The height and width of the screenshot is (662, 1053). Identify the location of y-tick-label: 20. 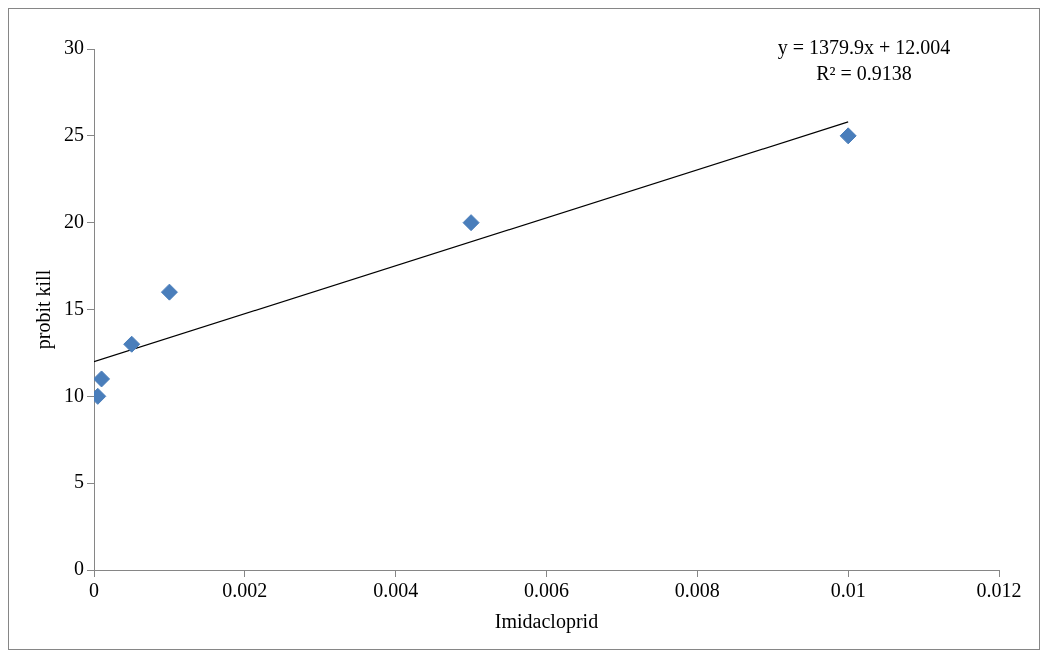
(74, 220).